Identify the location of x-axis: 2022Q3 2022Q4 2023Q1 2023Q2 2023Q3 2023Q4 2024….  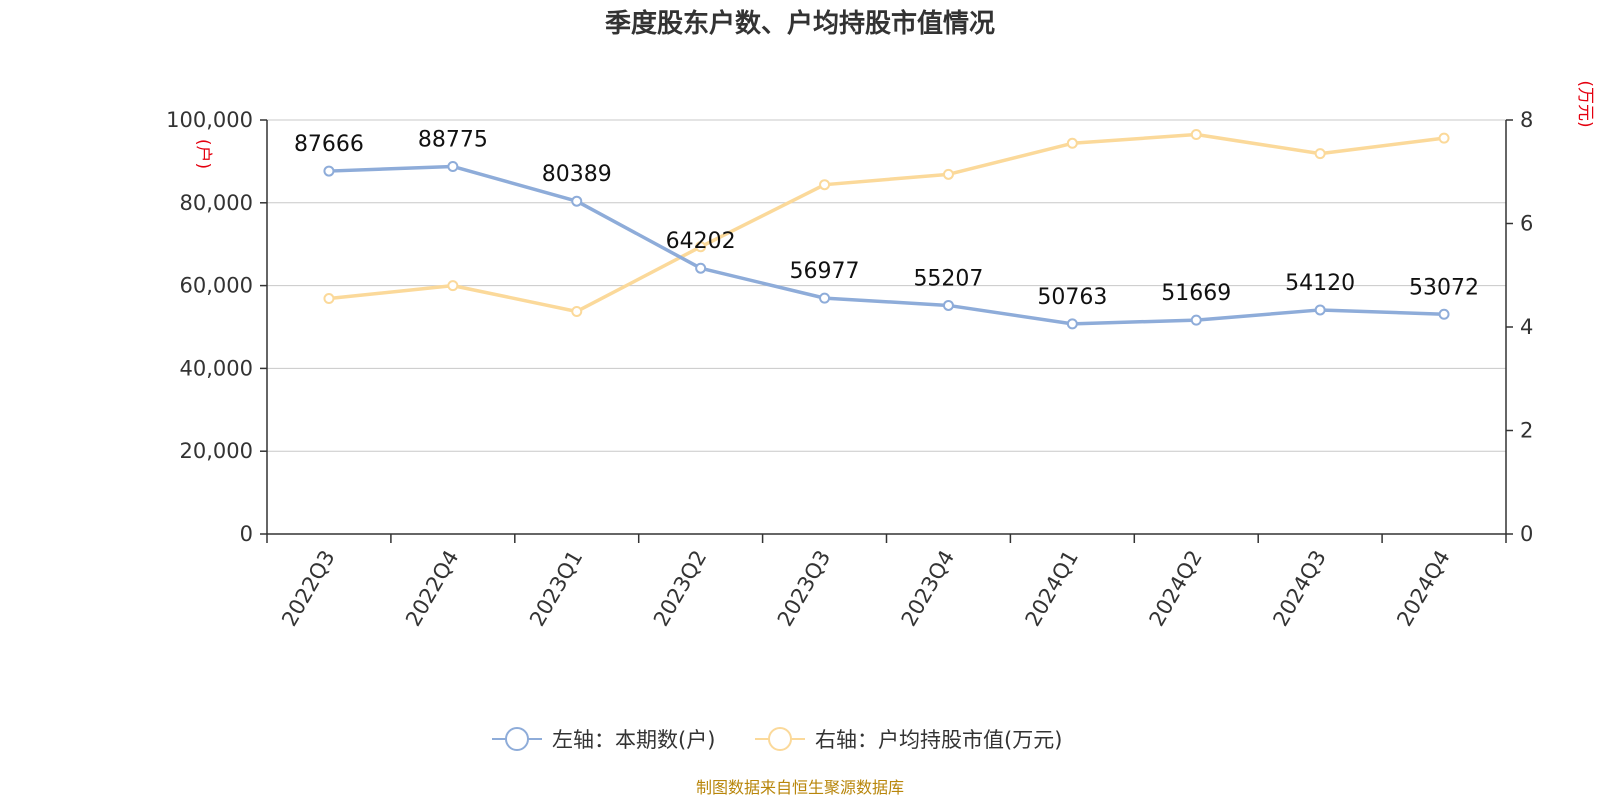
(886, 581).